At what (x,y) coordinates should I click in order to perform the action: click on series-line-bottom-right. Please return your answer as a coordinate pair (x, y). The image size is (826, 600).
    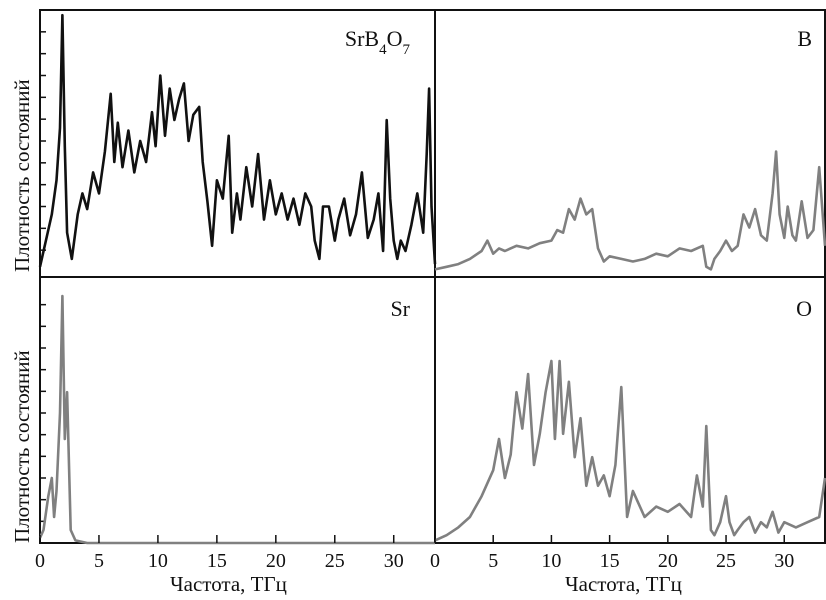
    Looking at the image, I should click on (630, 450).